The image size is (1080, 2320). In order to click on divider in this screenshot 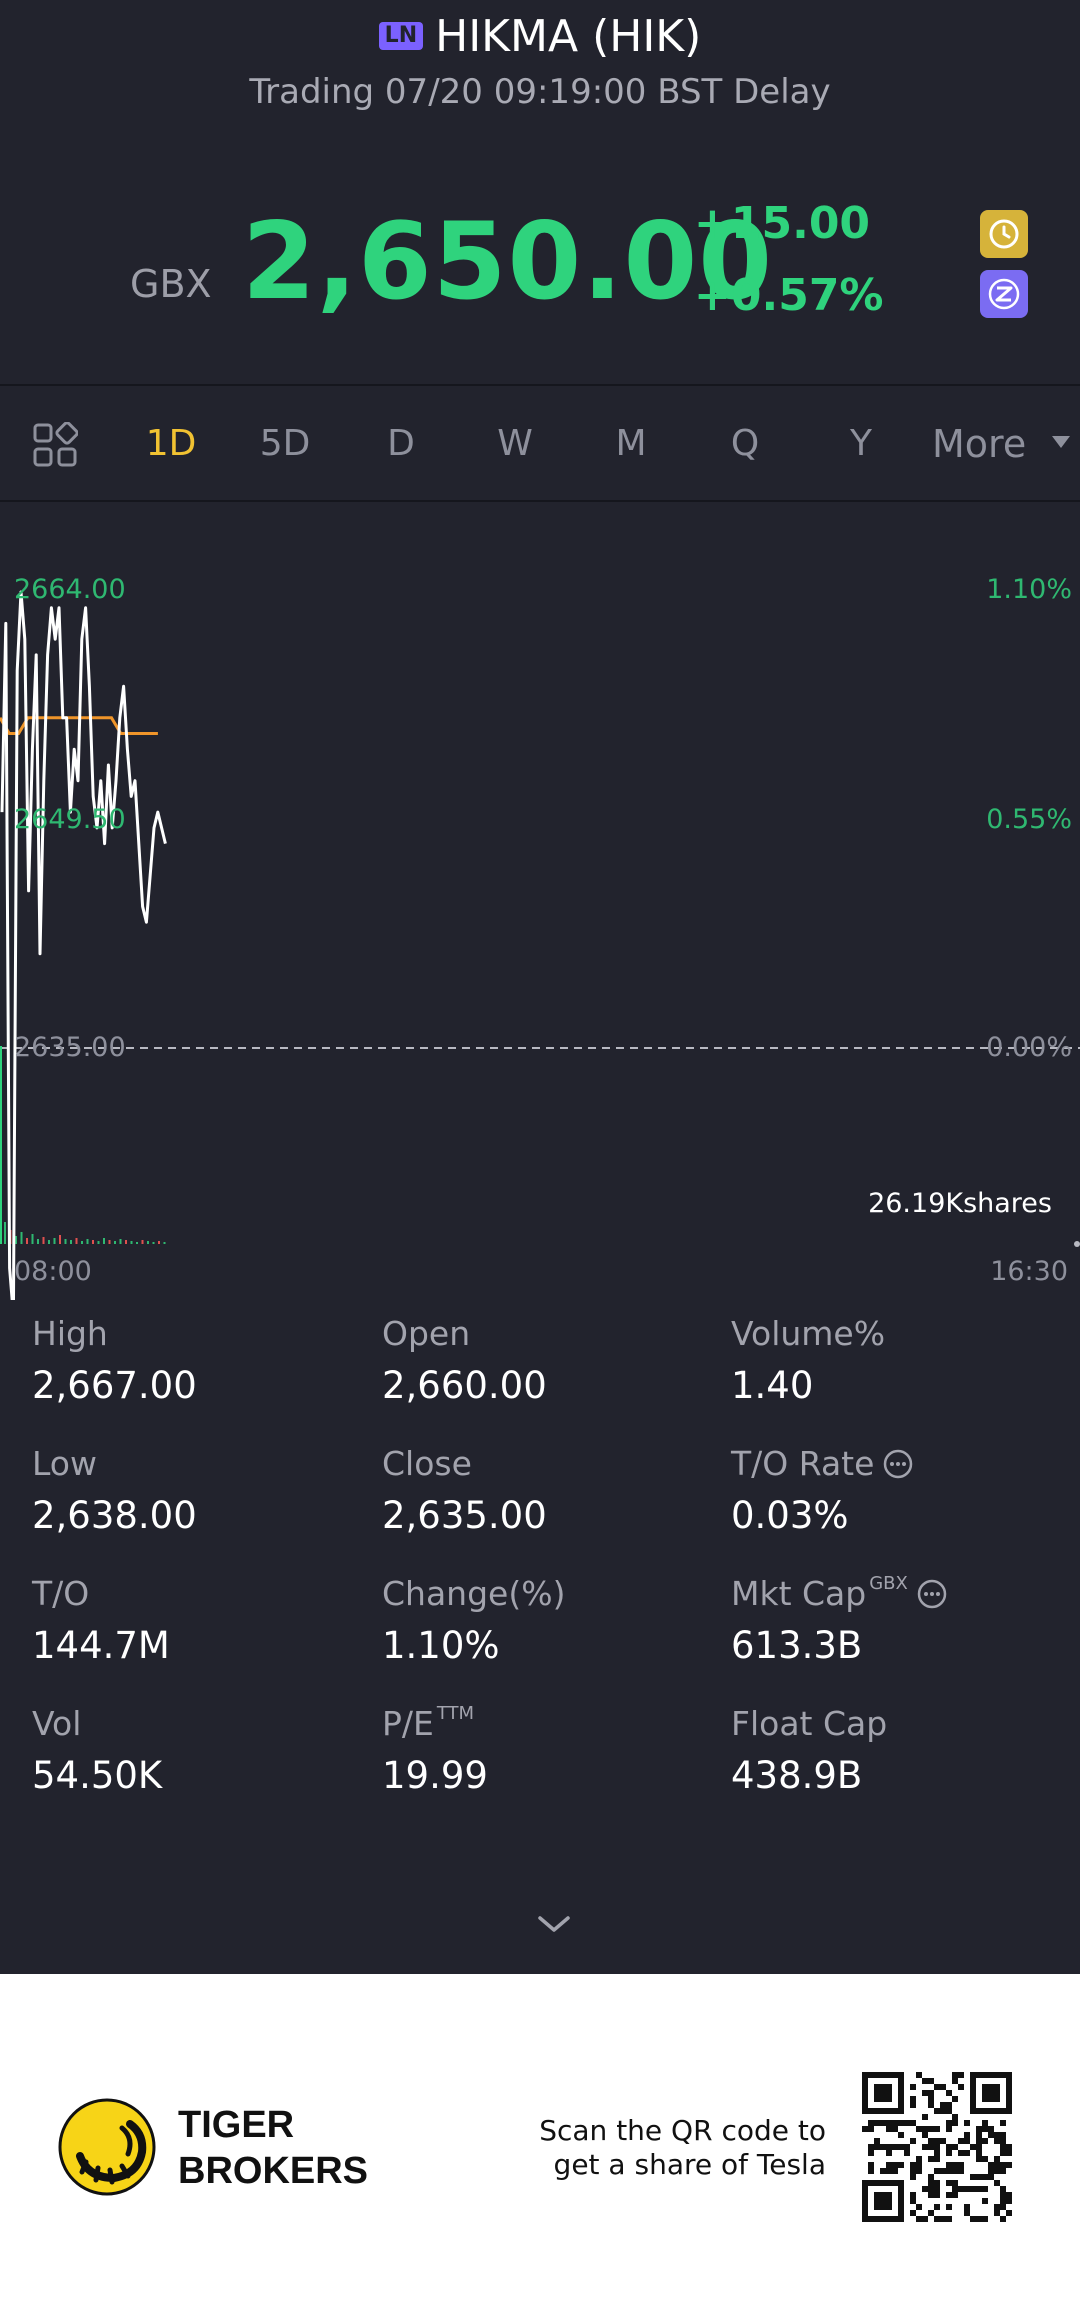, I will do `click(540, 385)`.